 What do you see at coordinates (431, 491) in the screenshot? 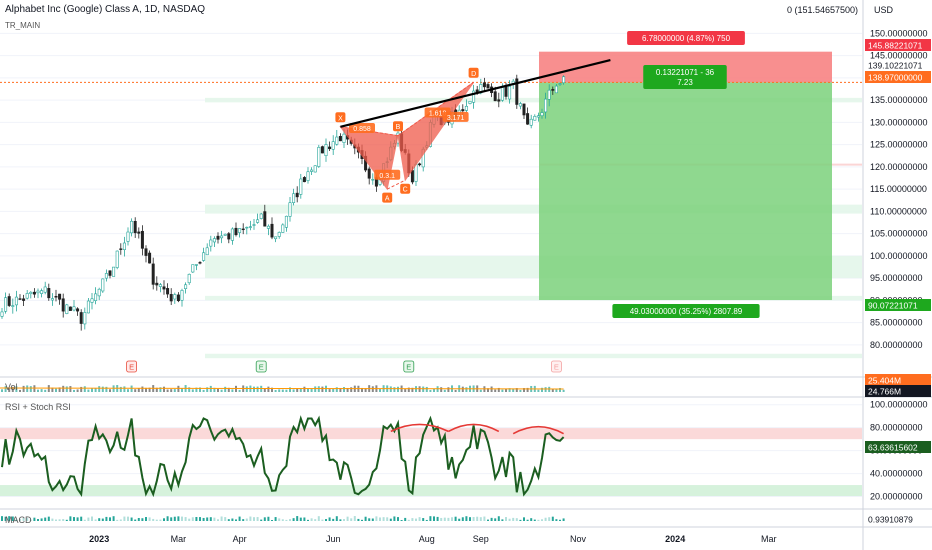
I see `rsi-oversold-zone` at bounding box center [431, 491].